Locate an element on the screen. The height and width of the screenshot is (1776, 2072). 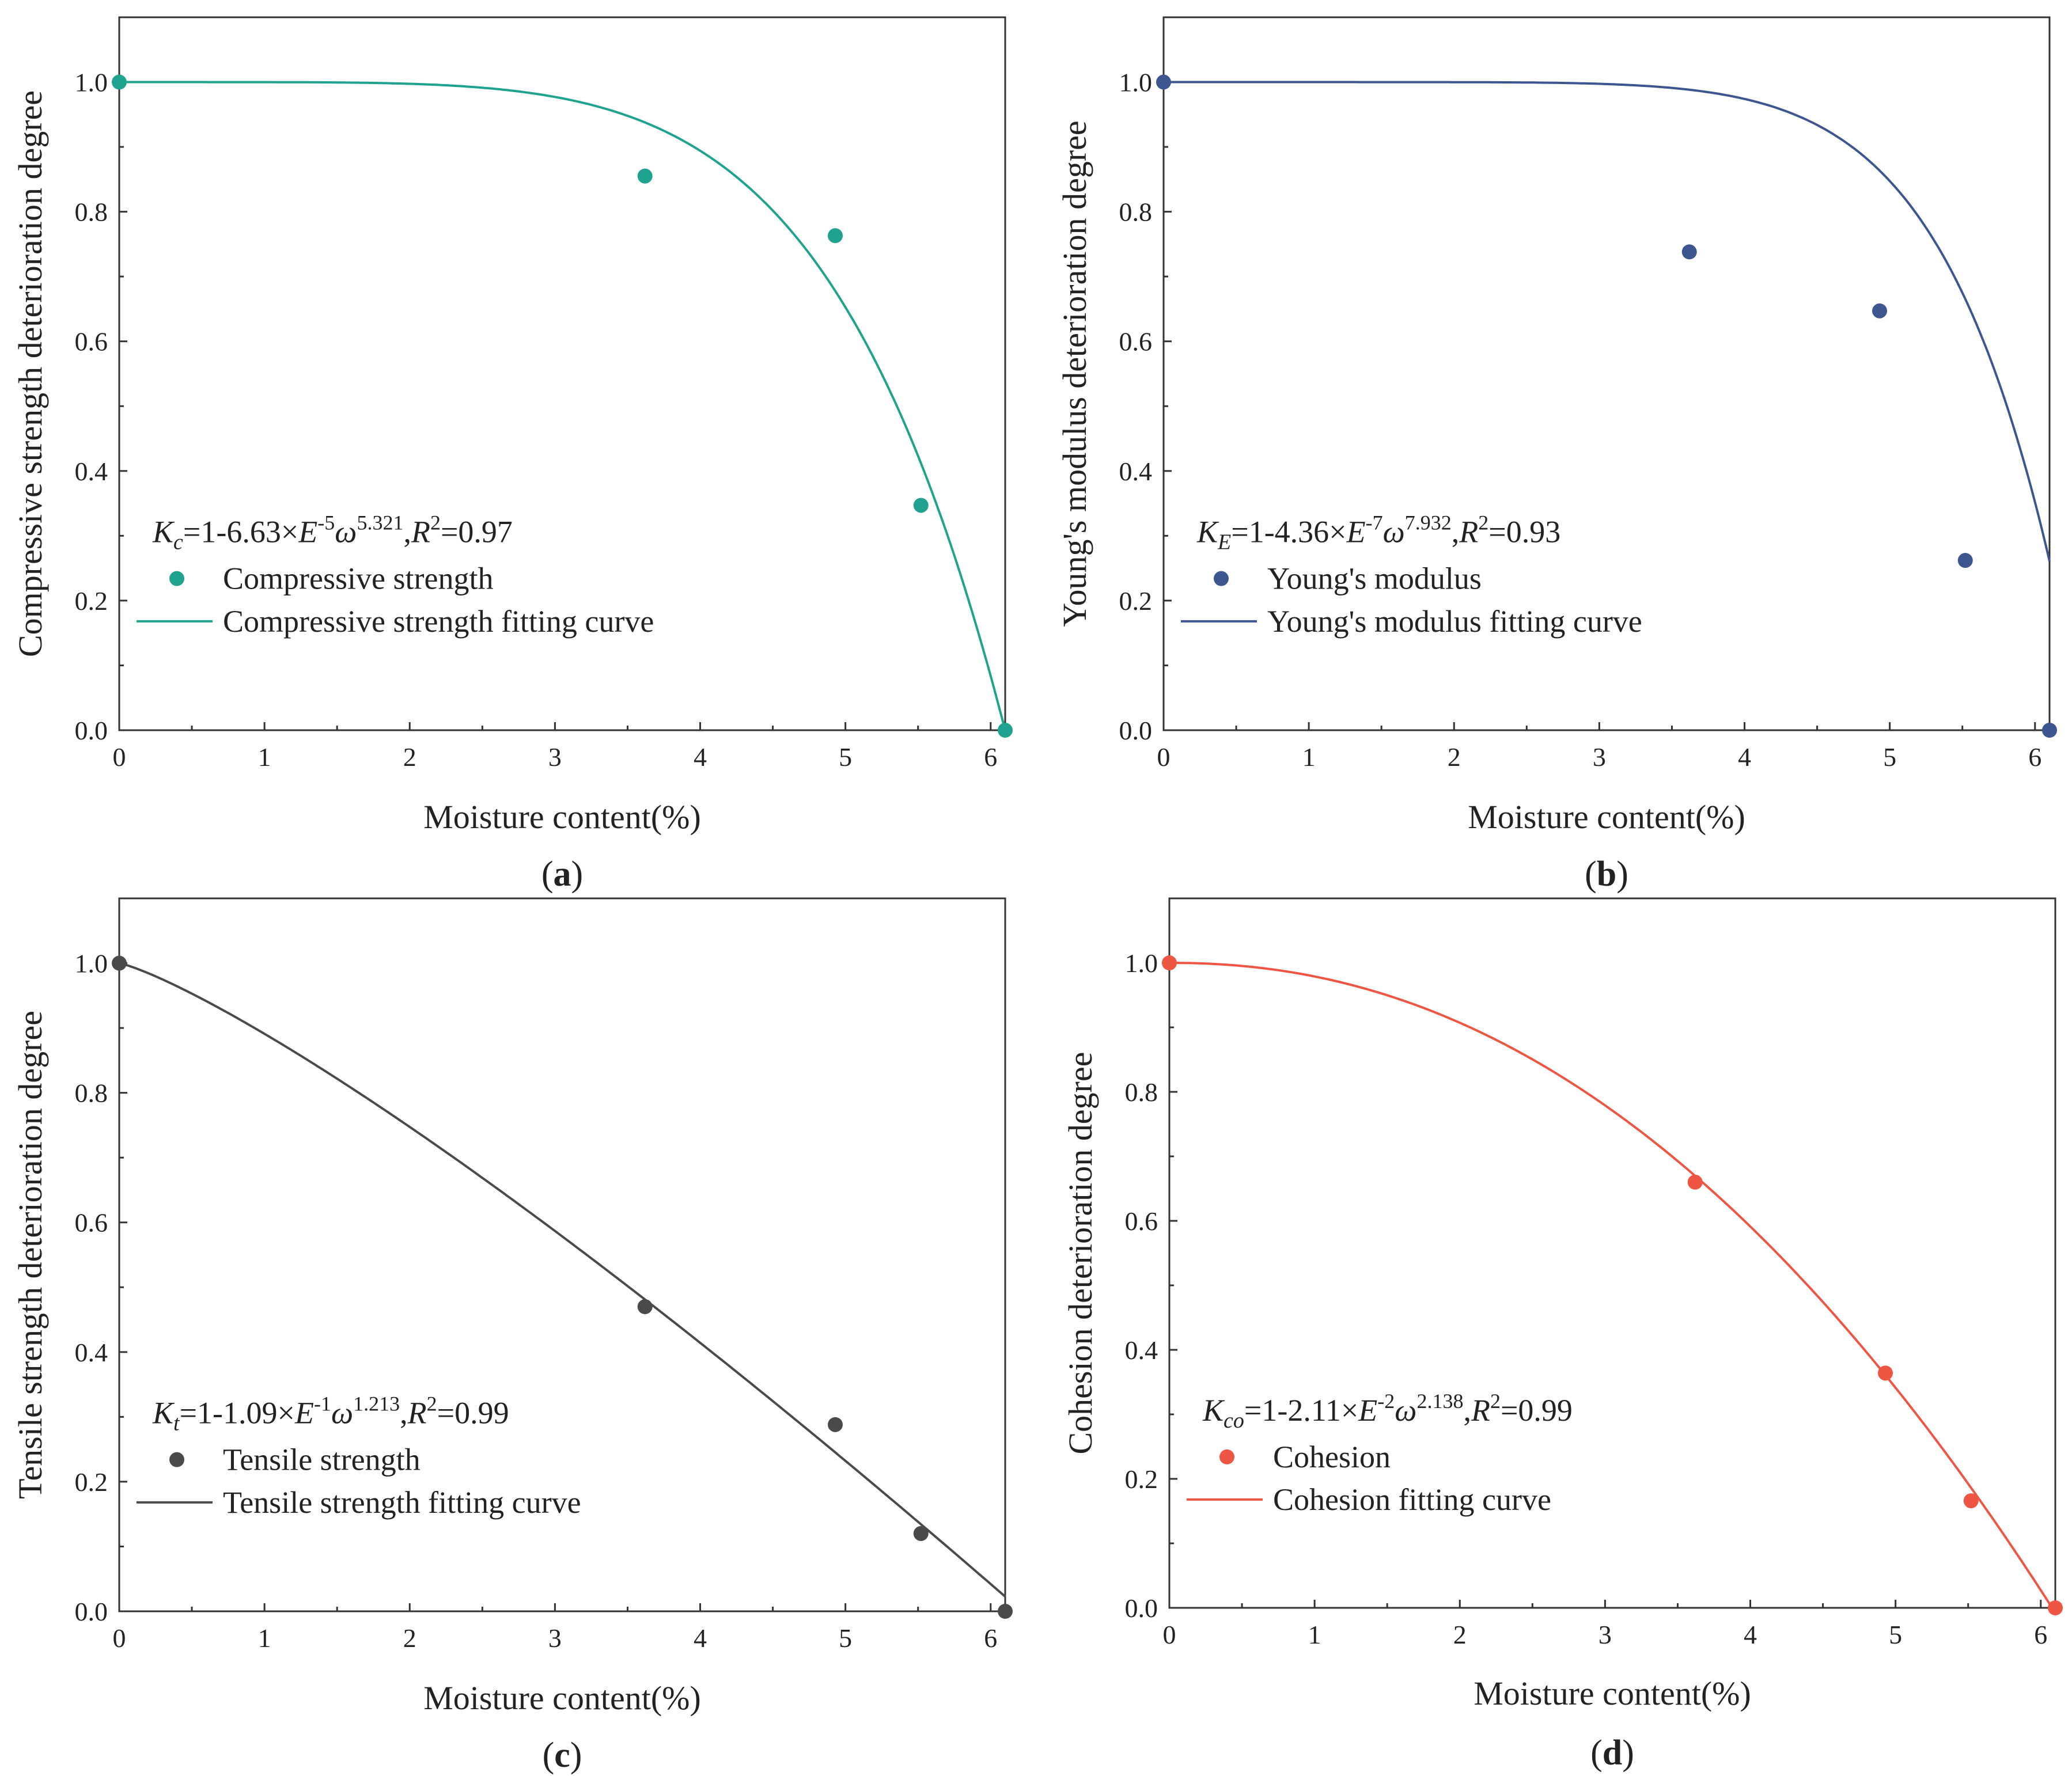
fit-equation: Kco=1-2.11×E-2ω2.138,R2=0.99 is located at coordinates (1388, 1411).